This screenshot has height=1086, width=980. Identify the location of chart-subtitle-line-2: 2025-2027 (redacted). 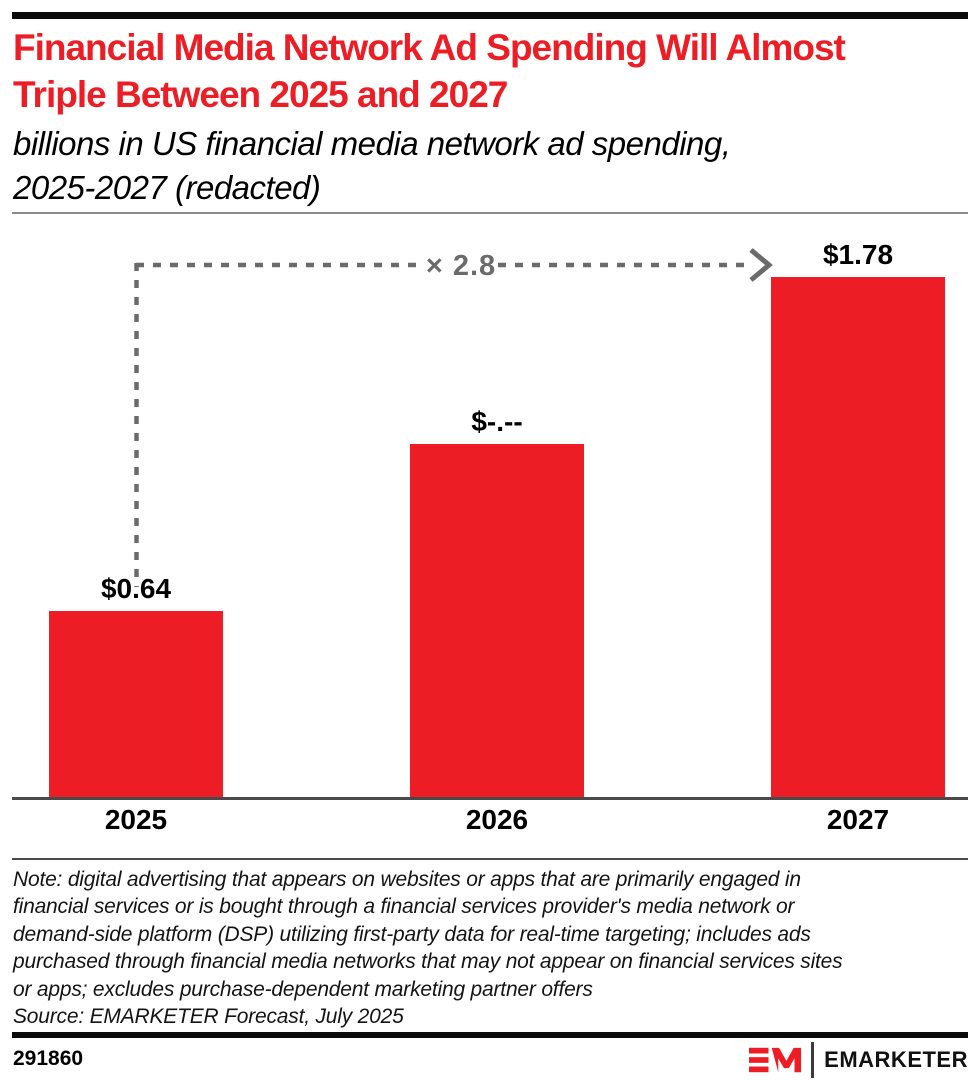
(167, 187).